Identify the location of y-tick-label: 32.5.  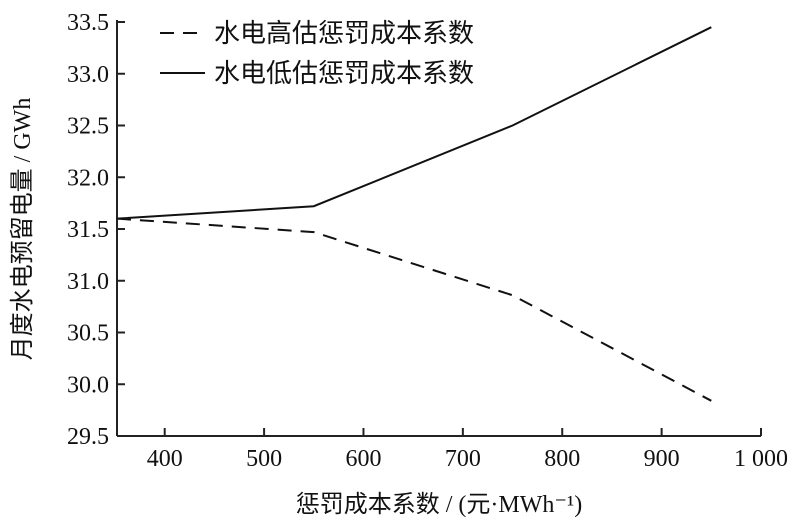
(88, 127).